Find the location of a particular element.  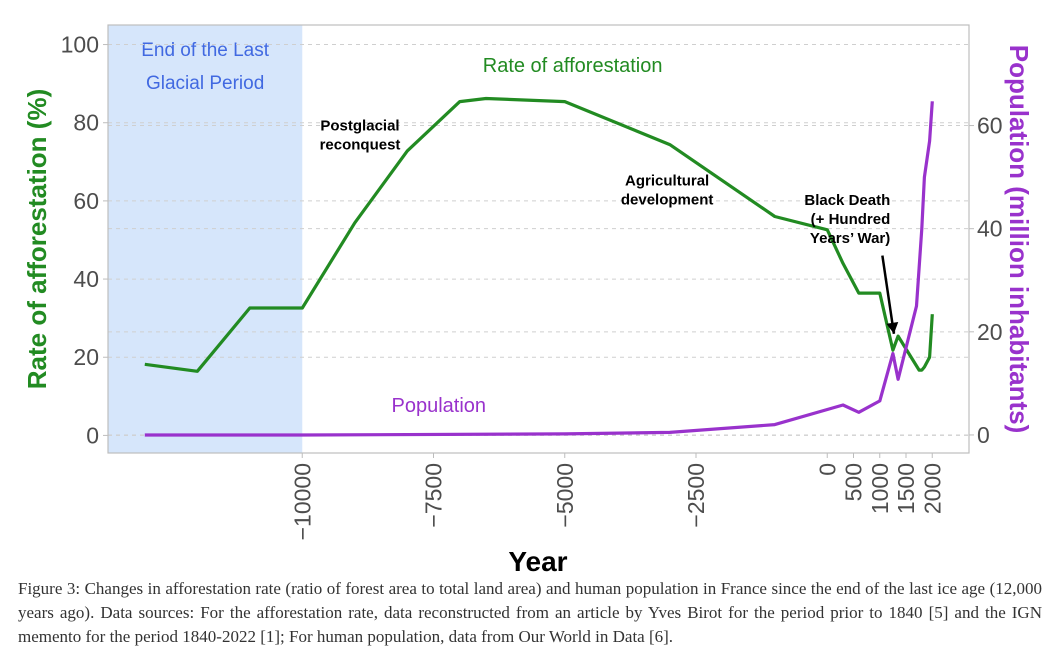

annotation-2-line-0: Postglacial is located at coordinates (359, 126).